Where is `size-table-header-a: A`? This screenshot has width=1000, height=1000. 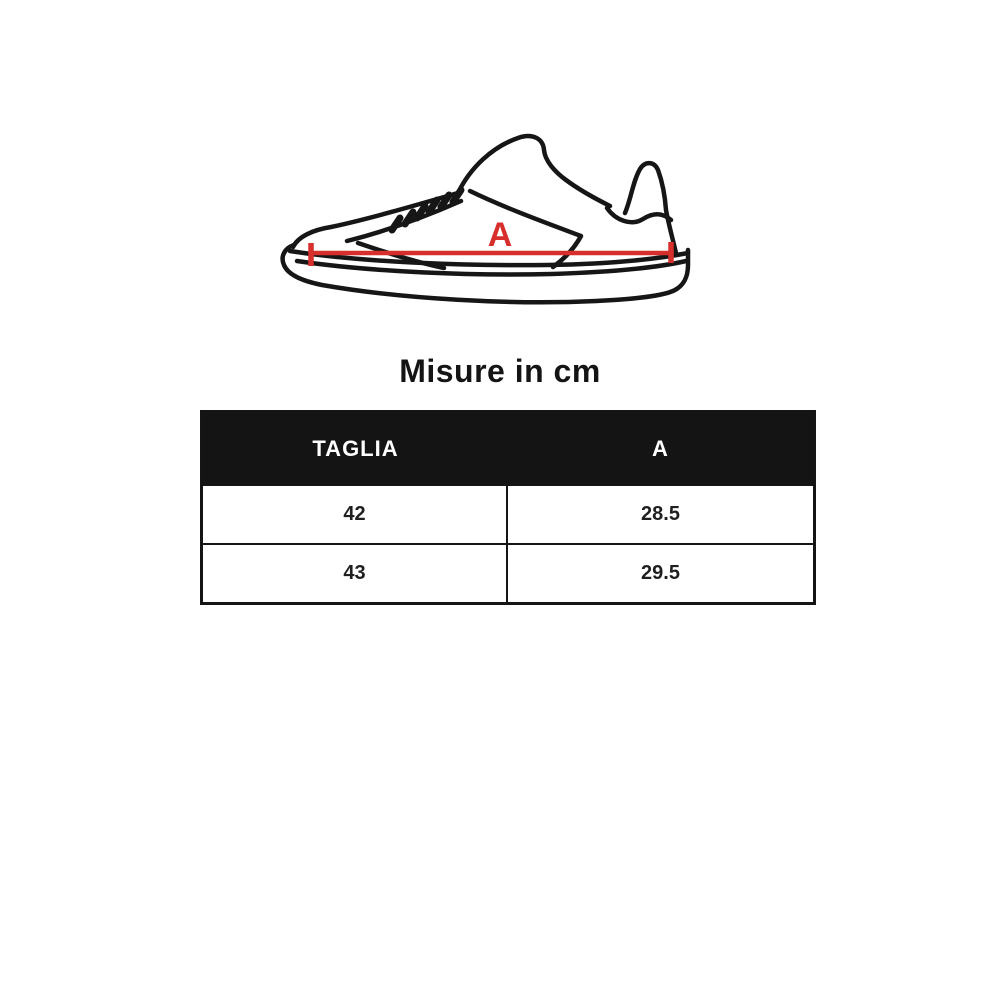
size-table-header-a: A is located at coordinates (660, 448).